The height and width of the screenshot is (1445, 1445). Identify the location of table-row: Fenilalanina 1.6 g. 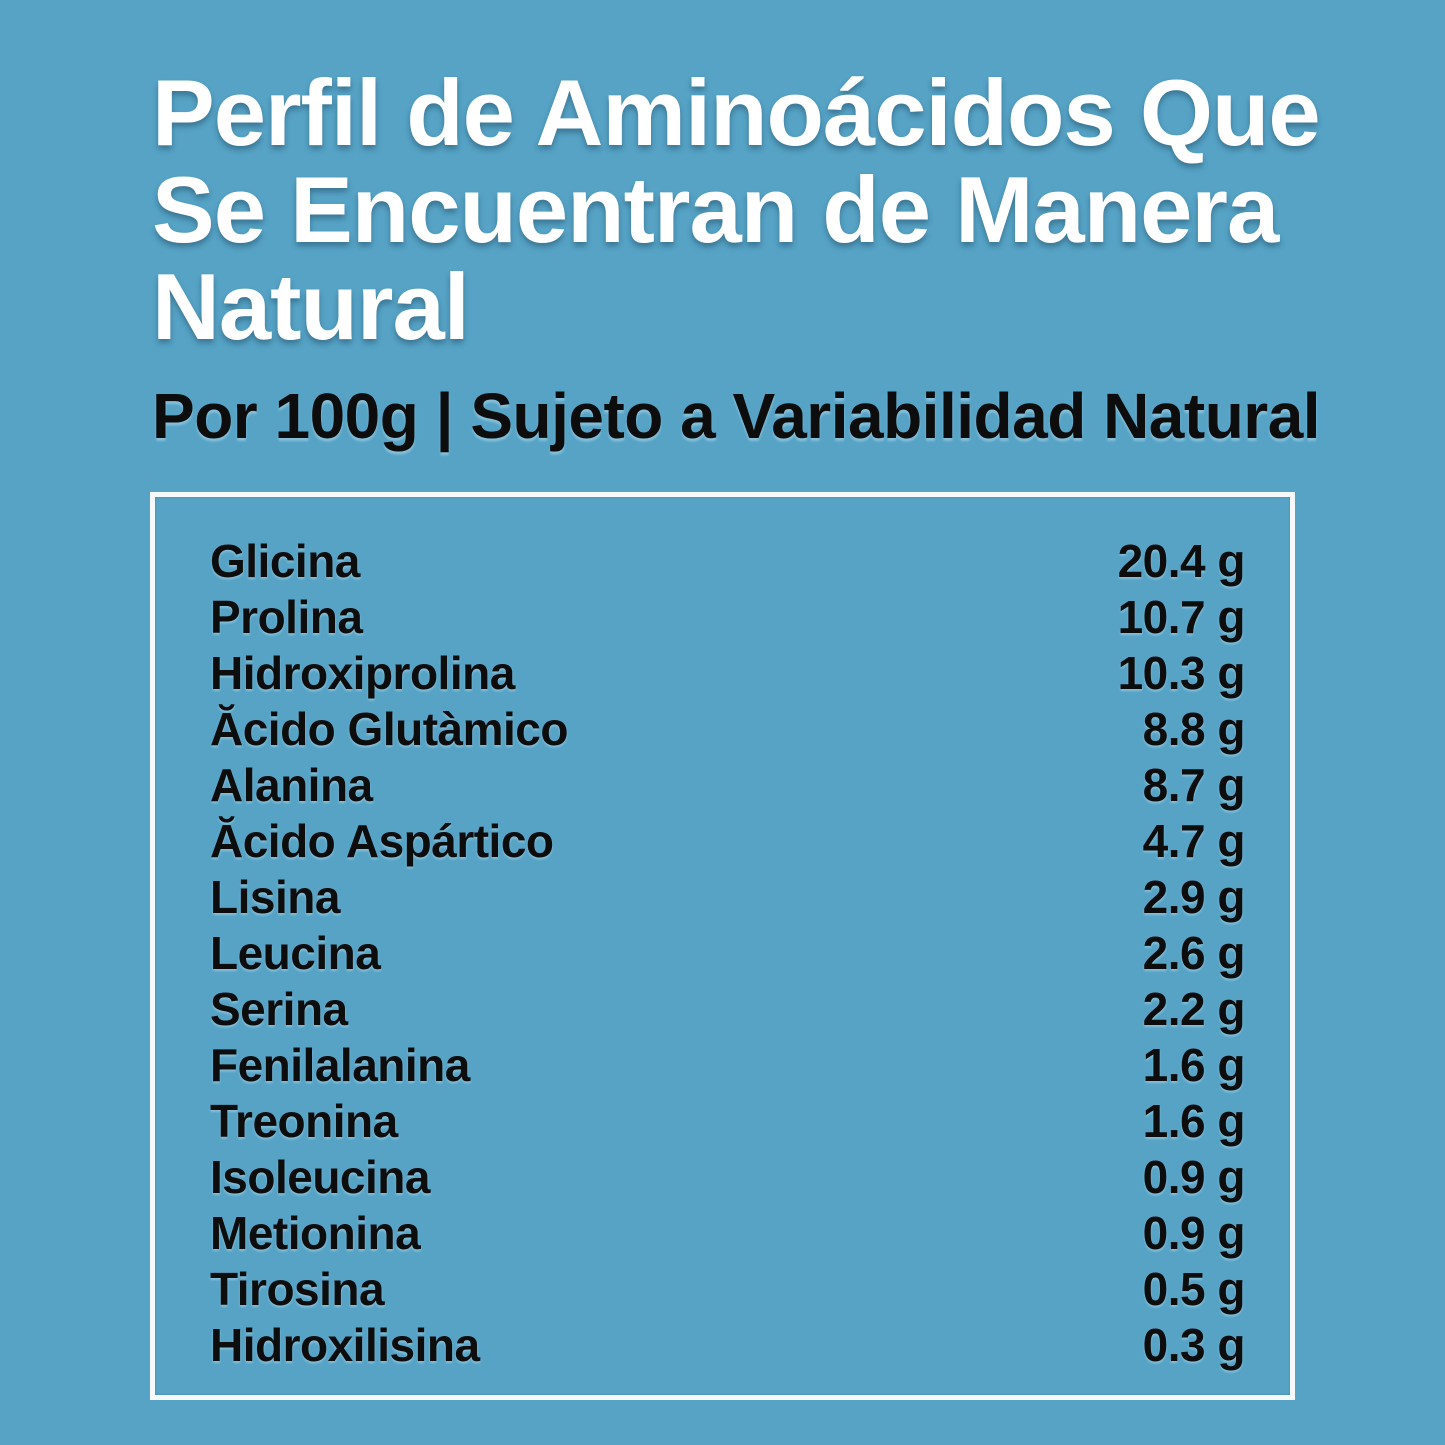
(728, 1065).